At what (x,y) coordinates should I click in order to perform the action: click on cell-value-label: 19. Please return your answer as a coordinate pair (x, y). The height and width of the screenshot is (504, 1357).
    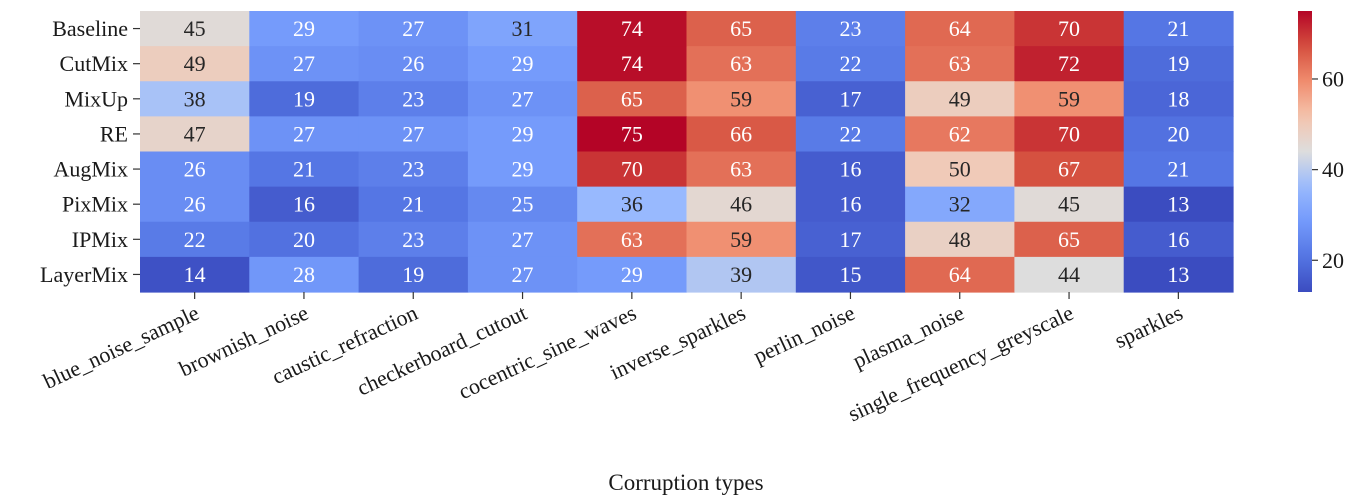
    Looking at the image, I should click on (413, 274).